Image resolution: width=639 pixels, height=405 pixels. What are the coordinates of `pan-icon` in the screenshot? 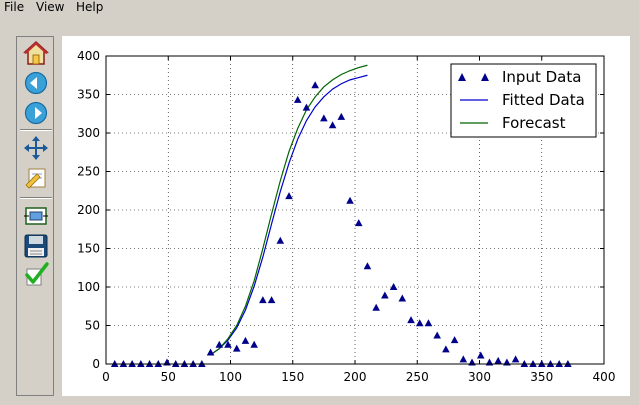 It's located at (36, 148).